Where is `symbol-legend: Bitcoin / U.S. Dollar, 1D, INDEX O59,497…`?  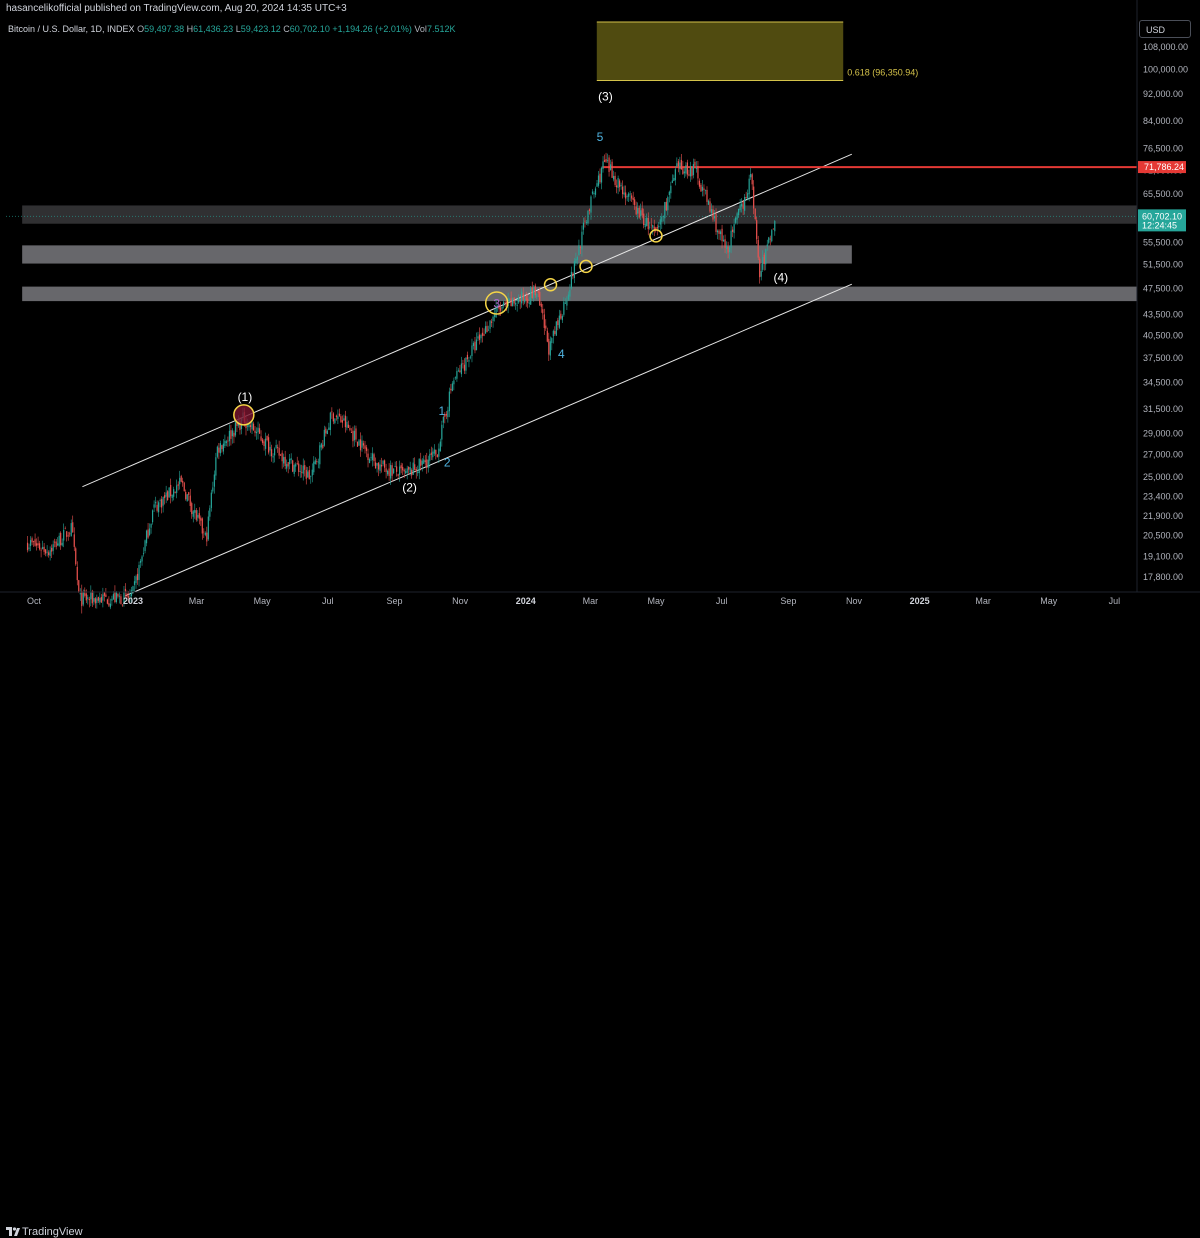 symbol-legend: Bitcoin / U.S. Dollar, 1D, INDEX O59,497… is located at coordinates (231, 29).